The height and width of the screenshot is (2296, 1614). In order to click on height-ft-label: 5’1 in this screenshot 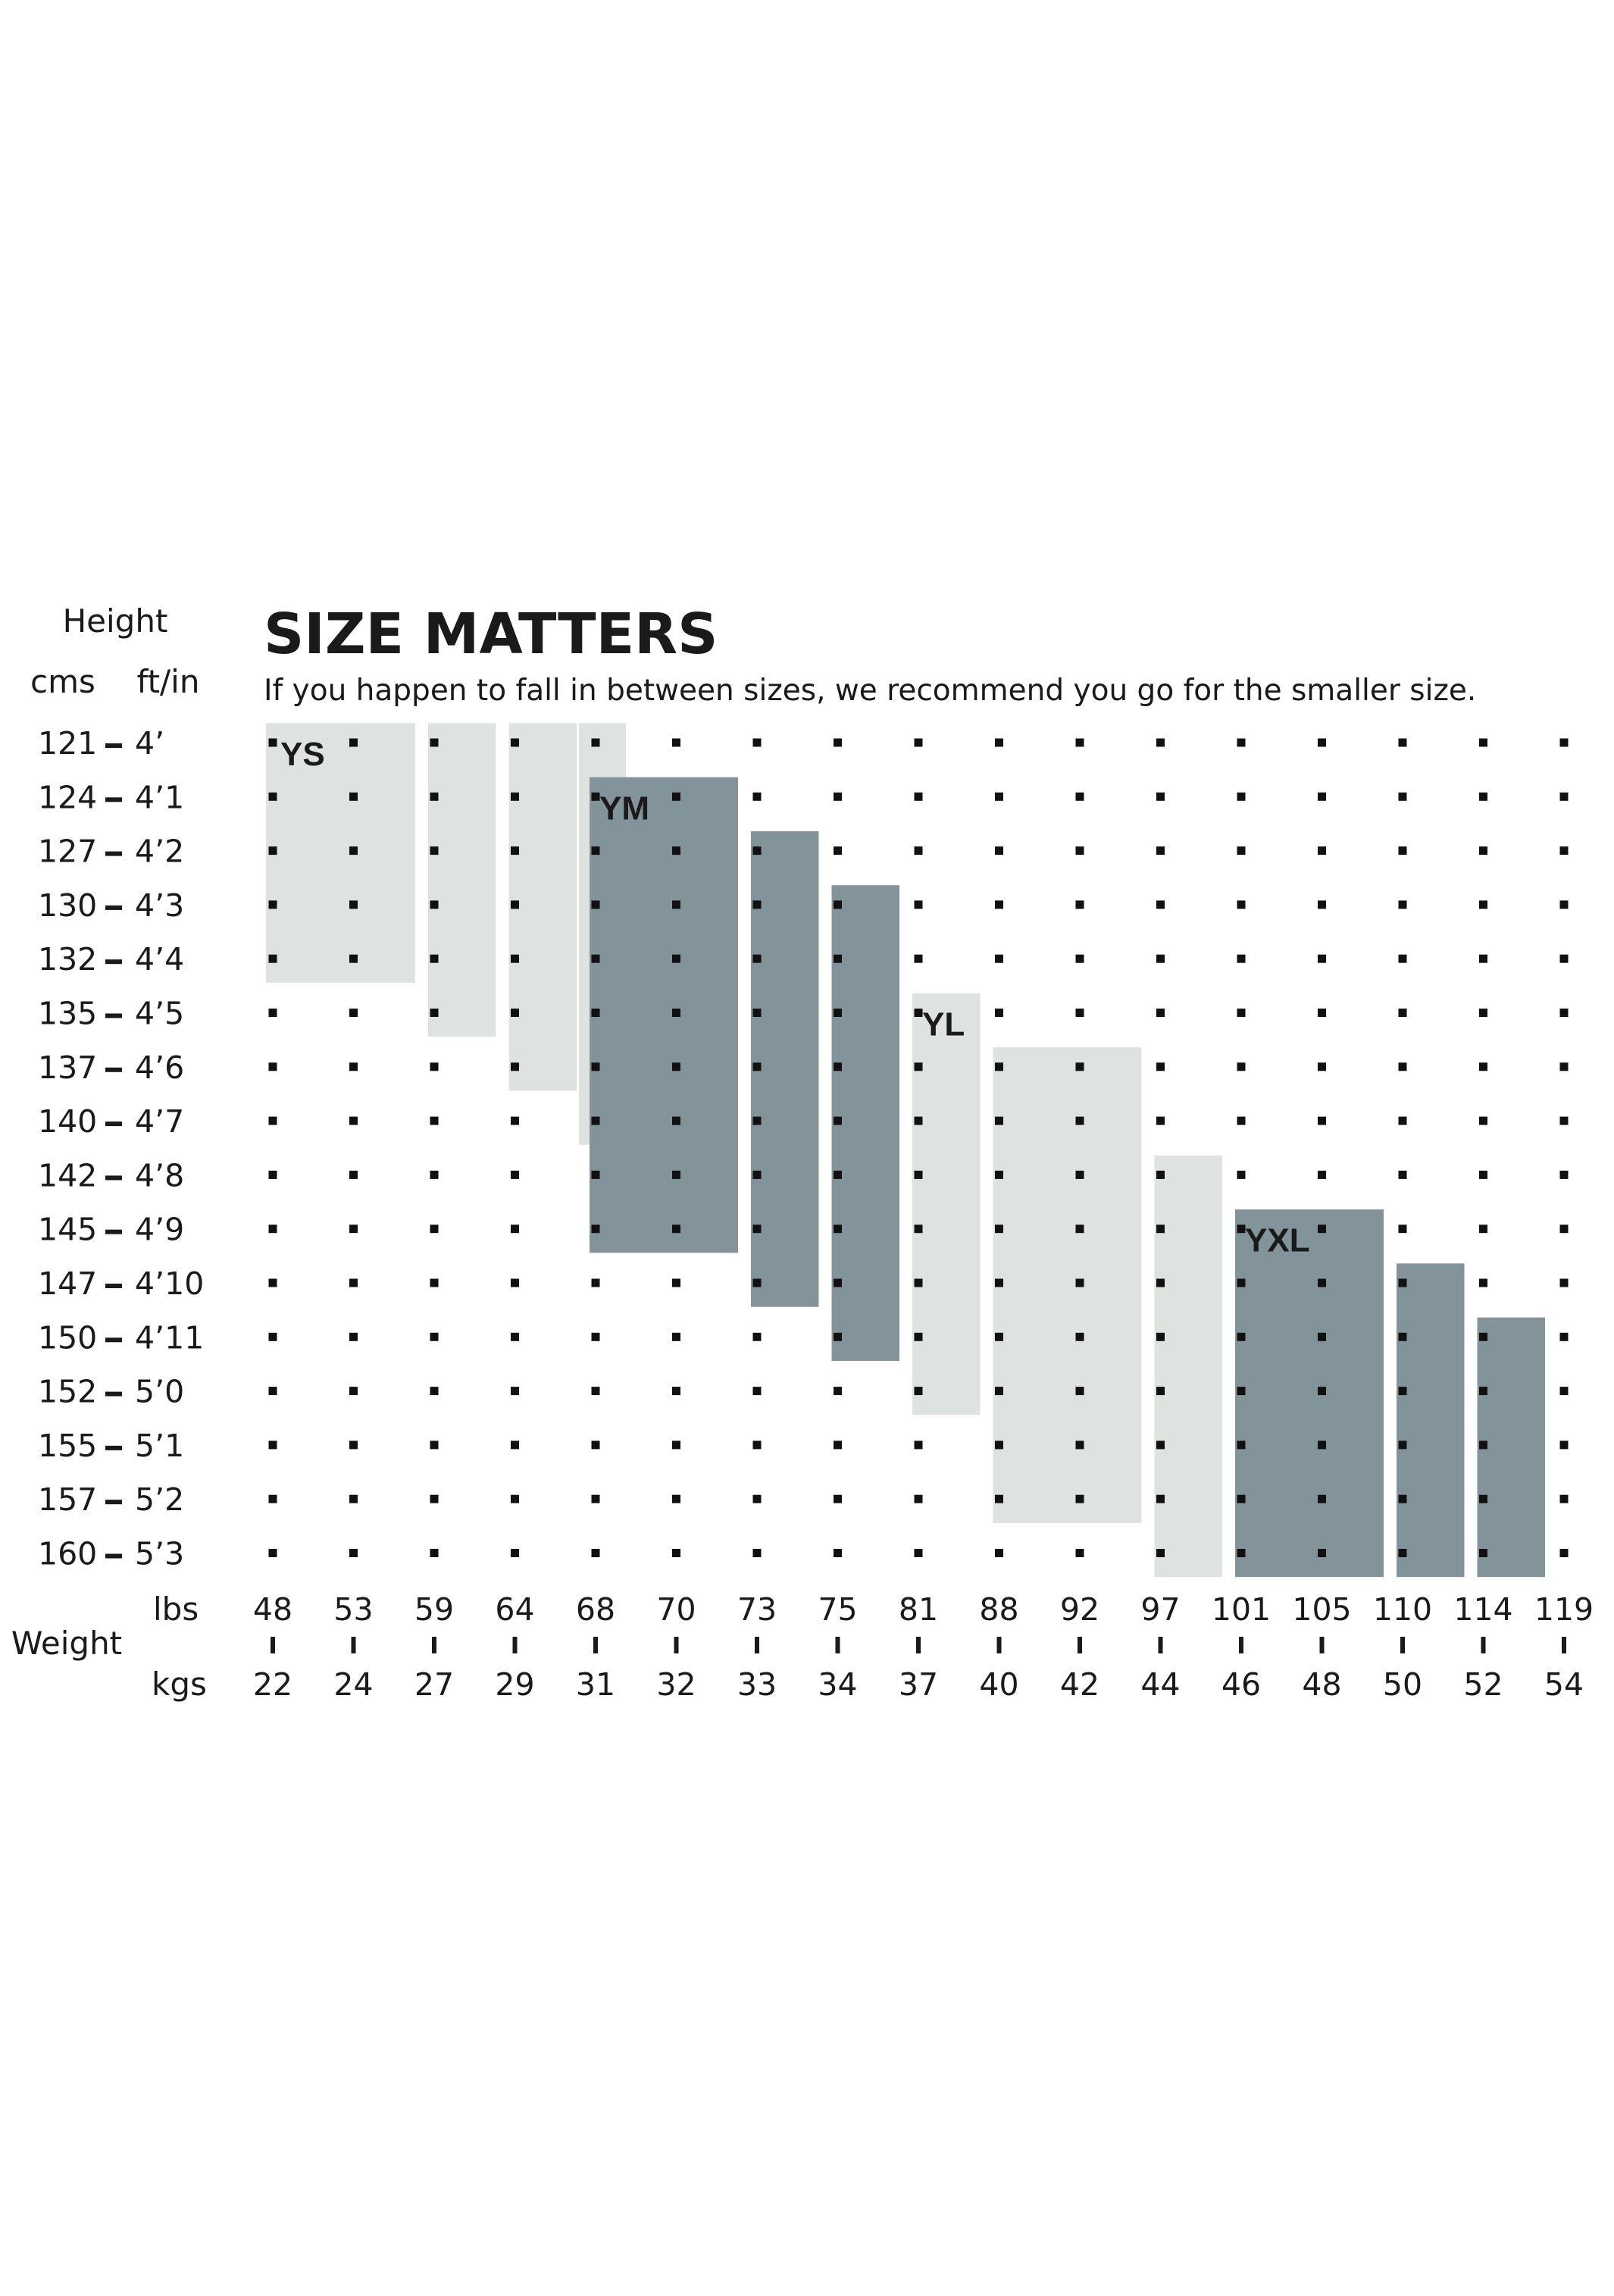, I will do `click(159, 1446)`.